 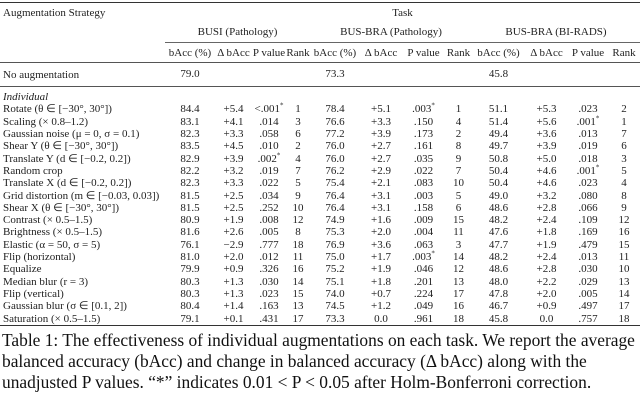 I want to click on section-label: Individual, so click(x=26, y=97).